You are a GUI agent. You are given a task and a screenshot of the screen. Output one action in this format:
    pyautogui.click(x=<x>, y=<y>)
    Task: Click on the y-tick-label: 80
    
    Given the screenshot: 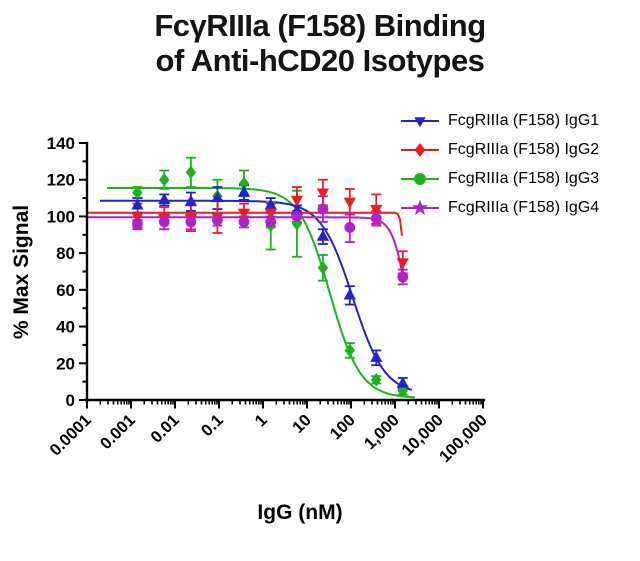 What is the action you would take?
    pyautogui.click(x=65, y=253)
    